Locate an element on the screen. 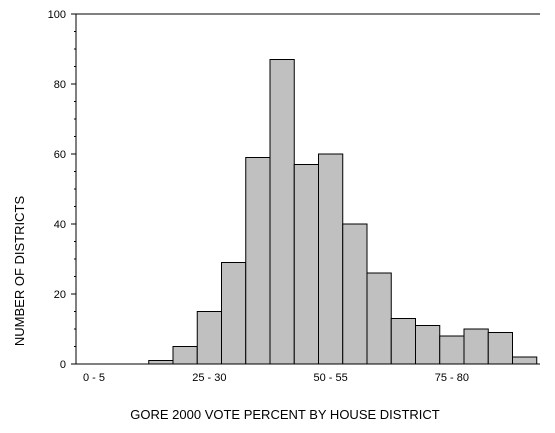  y-tick-label: 80 is located at coordinates (60, 85).